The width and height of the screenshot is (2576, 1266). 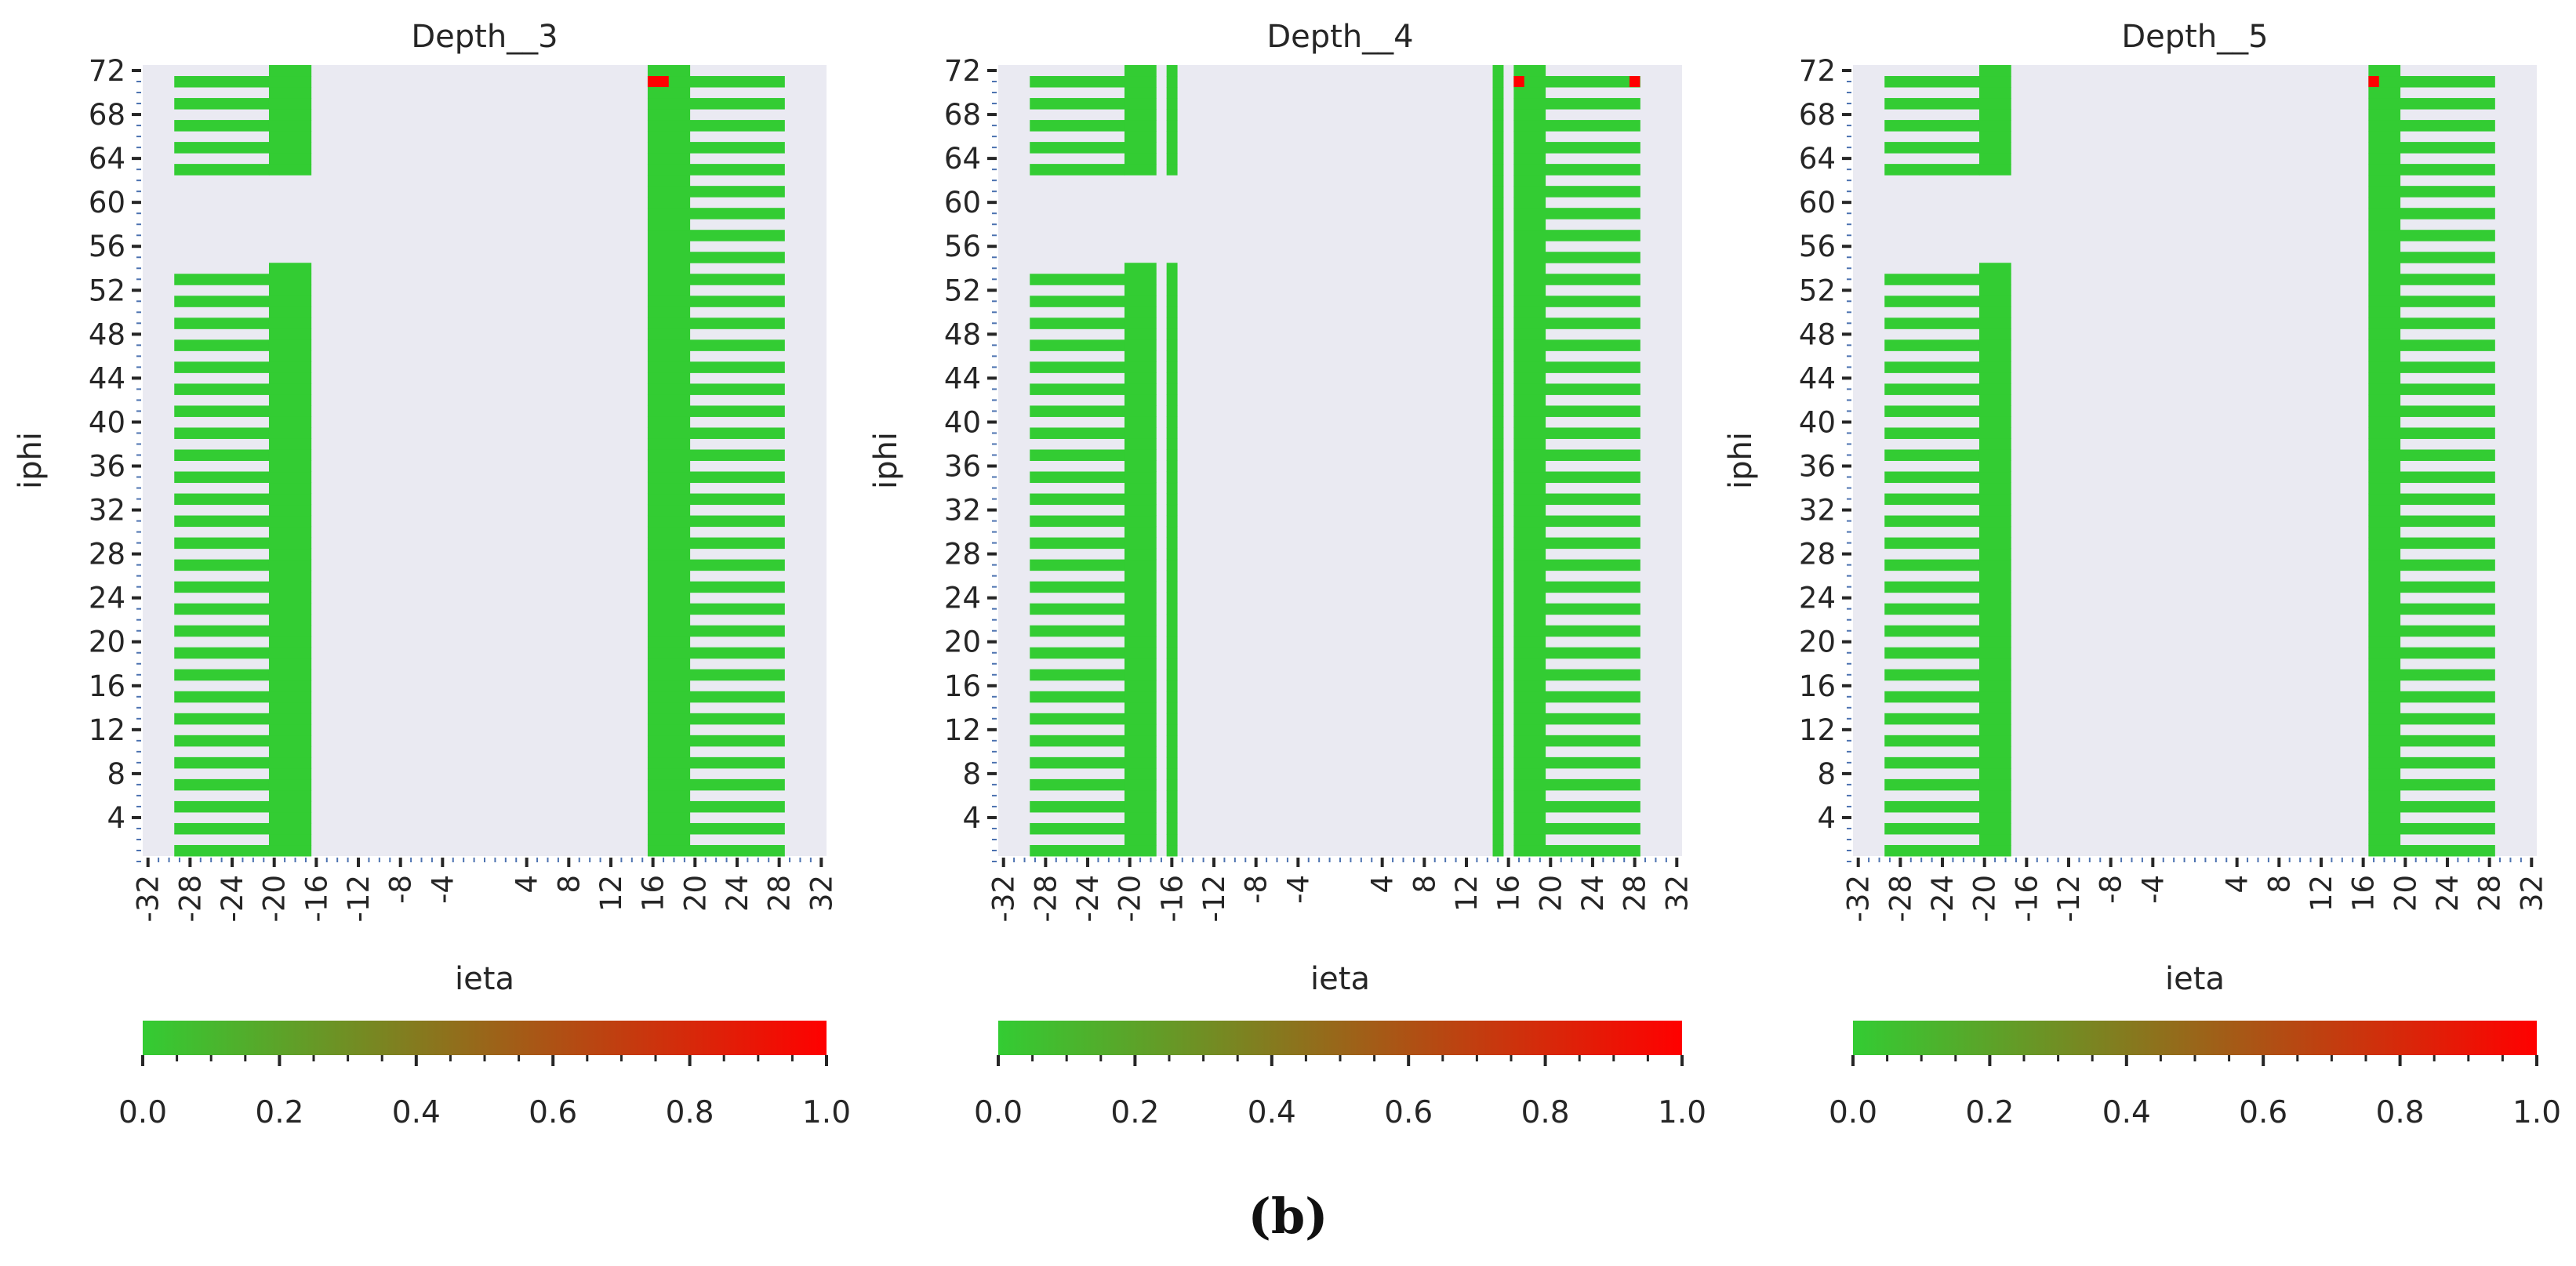 I want to click on colorbar: 0.0 0.2 0.4 0.6 0.8 1.0, so click(x=2195, y=1075).